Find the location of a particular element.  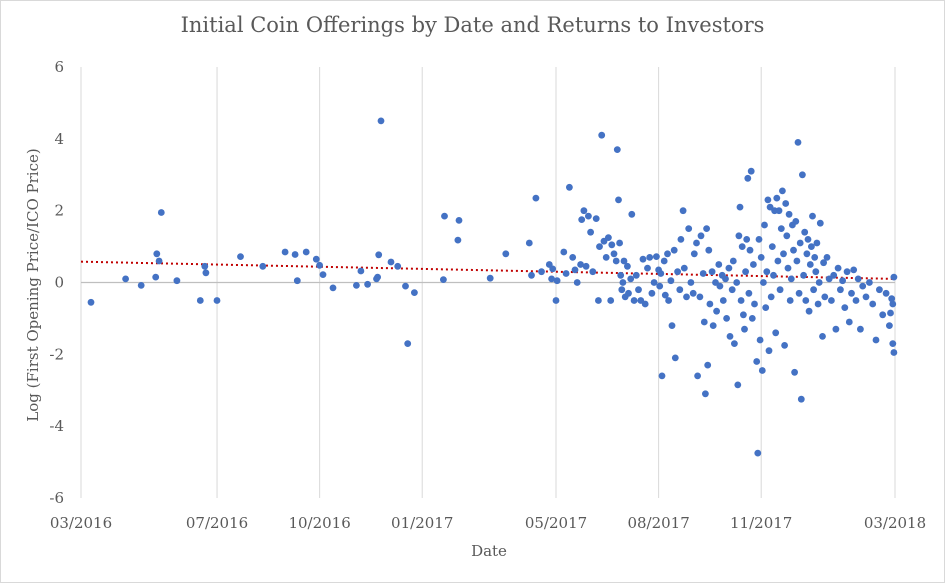

x-tick-label: 07/2016 is located at coordinates (217, 523).